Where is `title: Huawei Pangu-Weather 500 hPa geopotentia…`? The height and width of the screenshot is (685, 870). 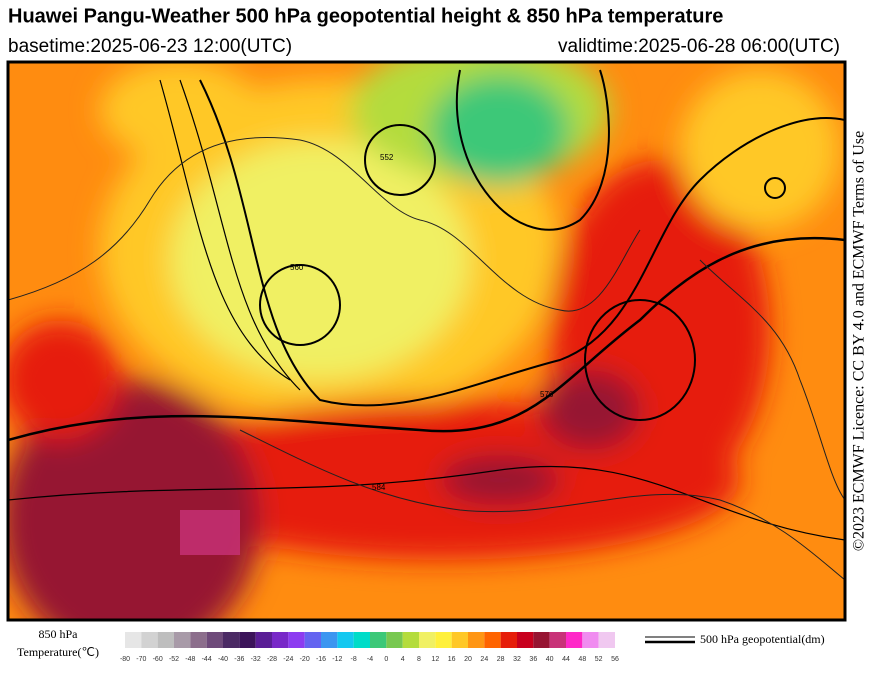
title: Huawei Pangu-Weather 500 hPa geopotentia… is located at coordinates (365, 16).